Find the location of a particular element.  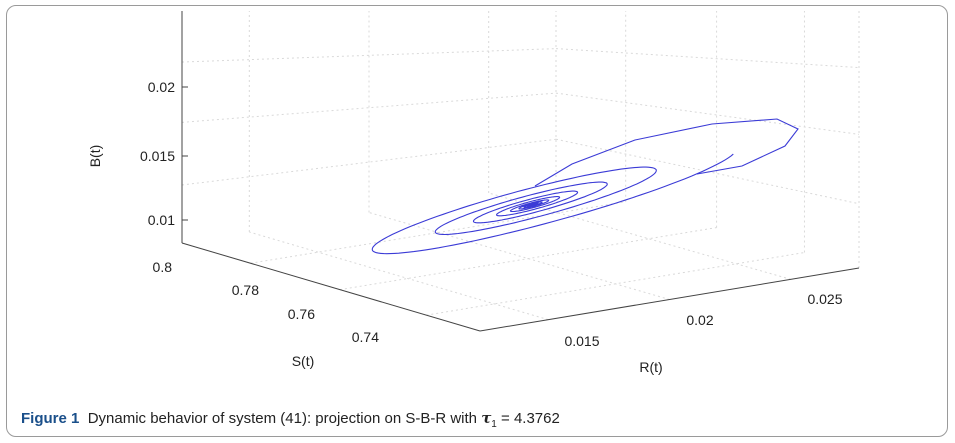

y-tick-label: 0.78 is located at coordinates (245, 290).